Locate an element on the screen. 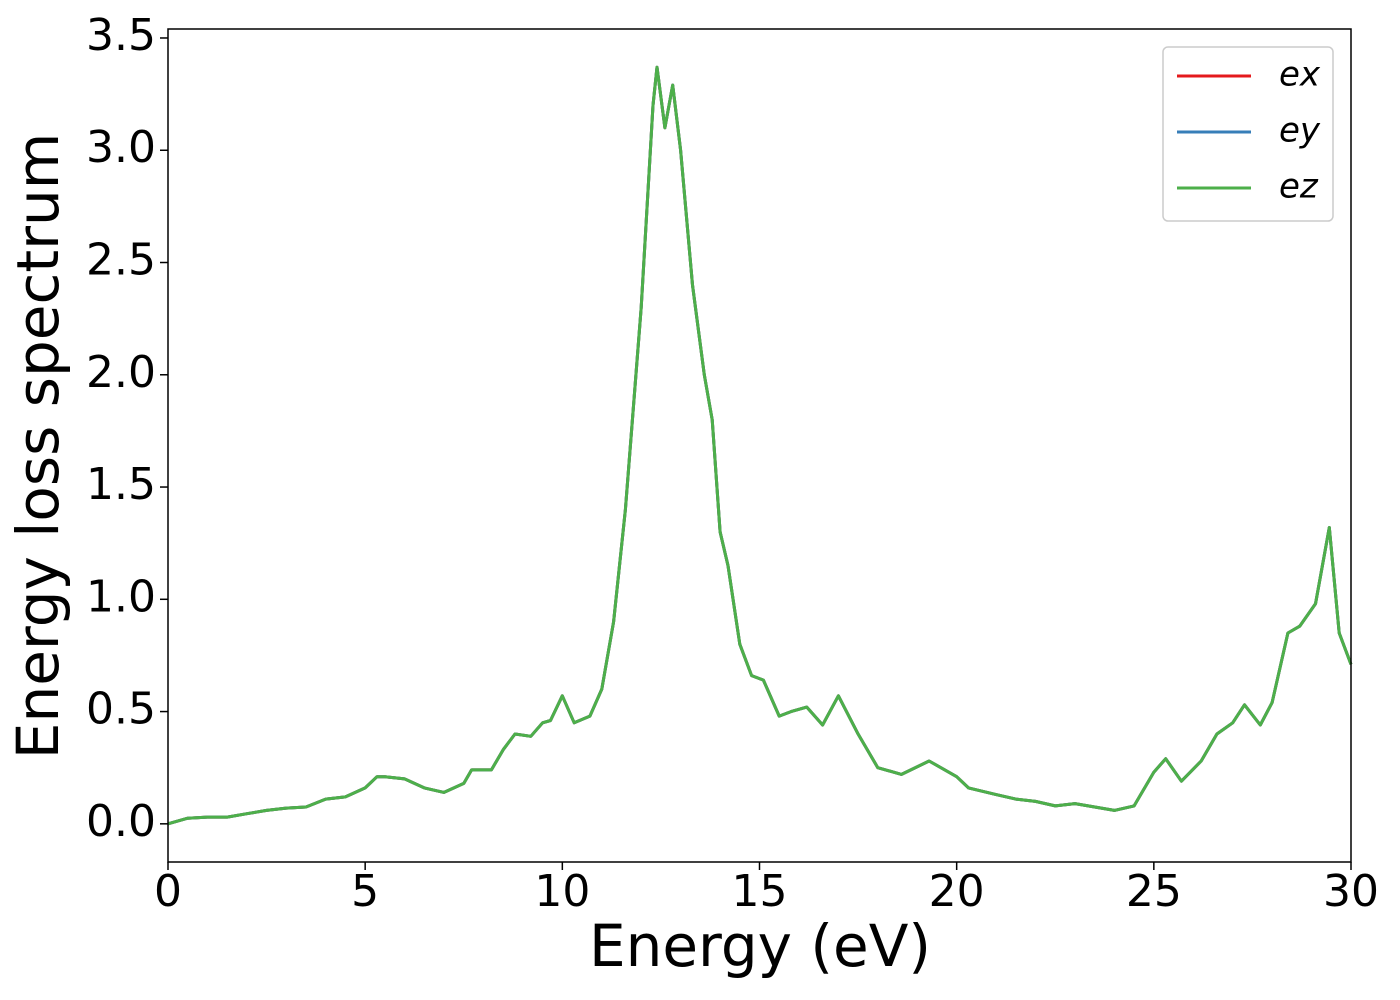  legend-label: ex is located at coordinates (1300, 75).